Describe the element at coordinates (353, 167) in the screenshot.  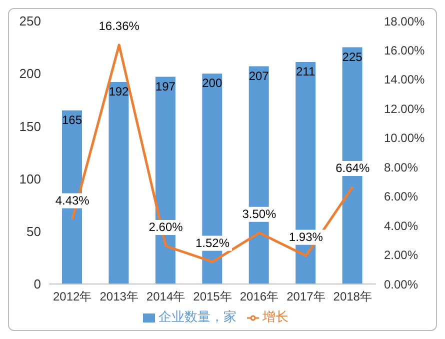
I see `data-label: 6.64%` at that location.